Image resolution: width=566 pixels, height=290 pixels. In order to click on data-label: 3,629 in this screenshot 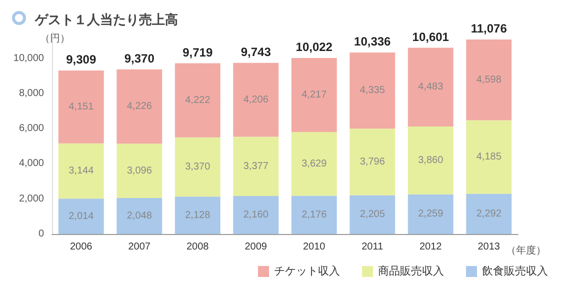, I will do `click(315, 164)`.